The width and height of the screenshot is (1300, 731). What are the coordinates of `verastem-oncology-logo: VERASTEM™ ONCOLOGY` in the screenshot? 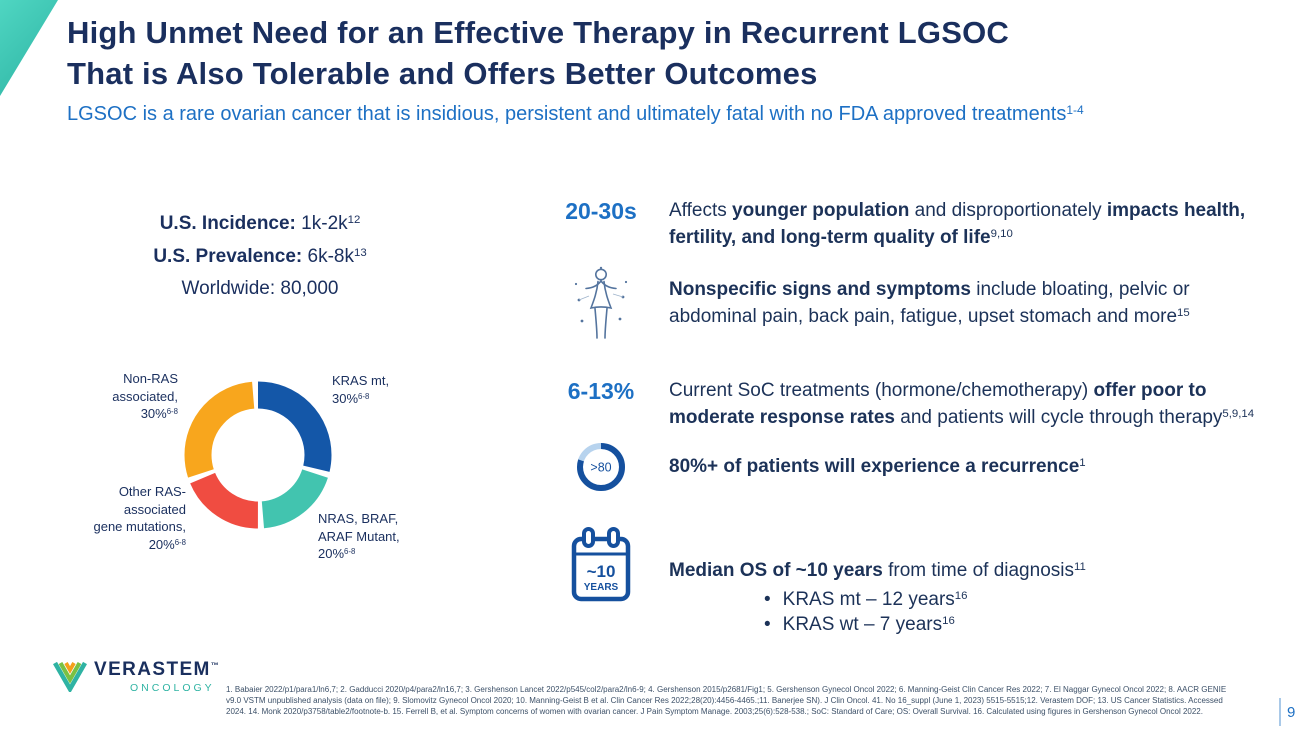 It's located at (136, 676).